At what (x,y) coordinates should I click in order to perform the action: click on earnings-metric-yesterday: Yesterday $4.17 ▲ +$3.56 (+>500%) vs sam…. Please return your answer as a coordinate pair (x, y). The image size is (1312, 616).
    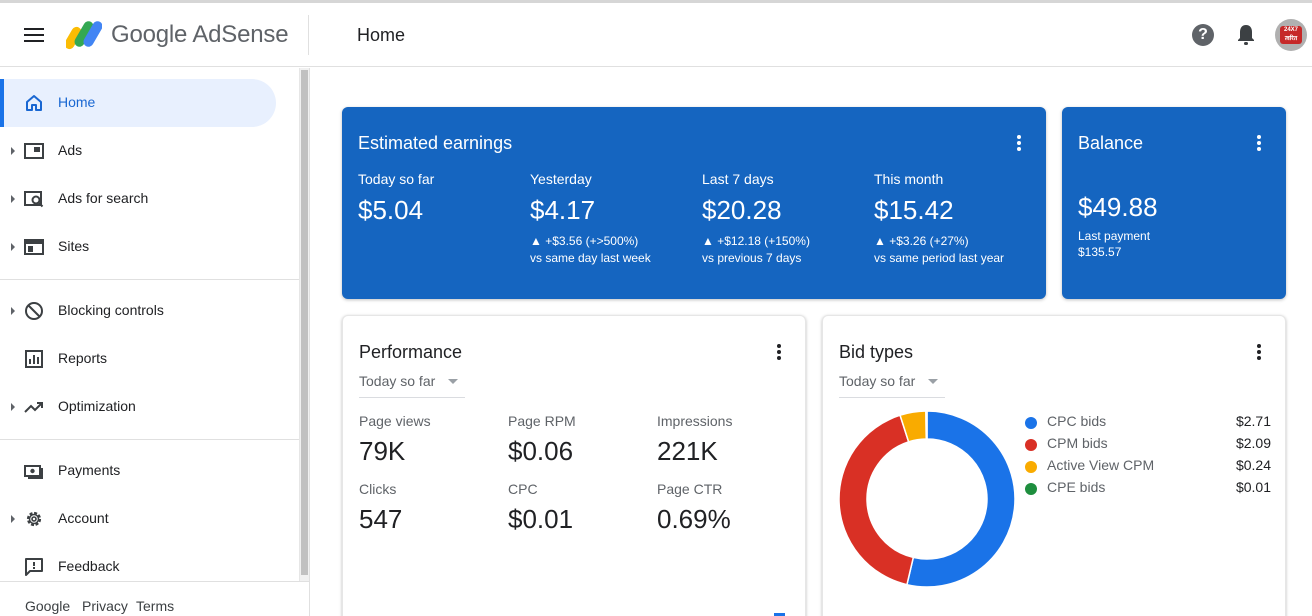
    Looking at the image, I should click on (615, 218).